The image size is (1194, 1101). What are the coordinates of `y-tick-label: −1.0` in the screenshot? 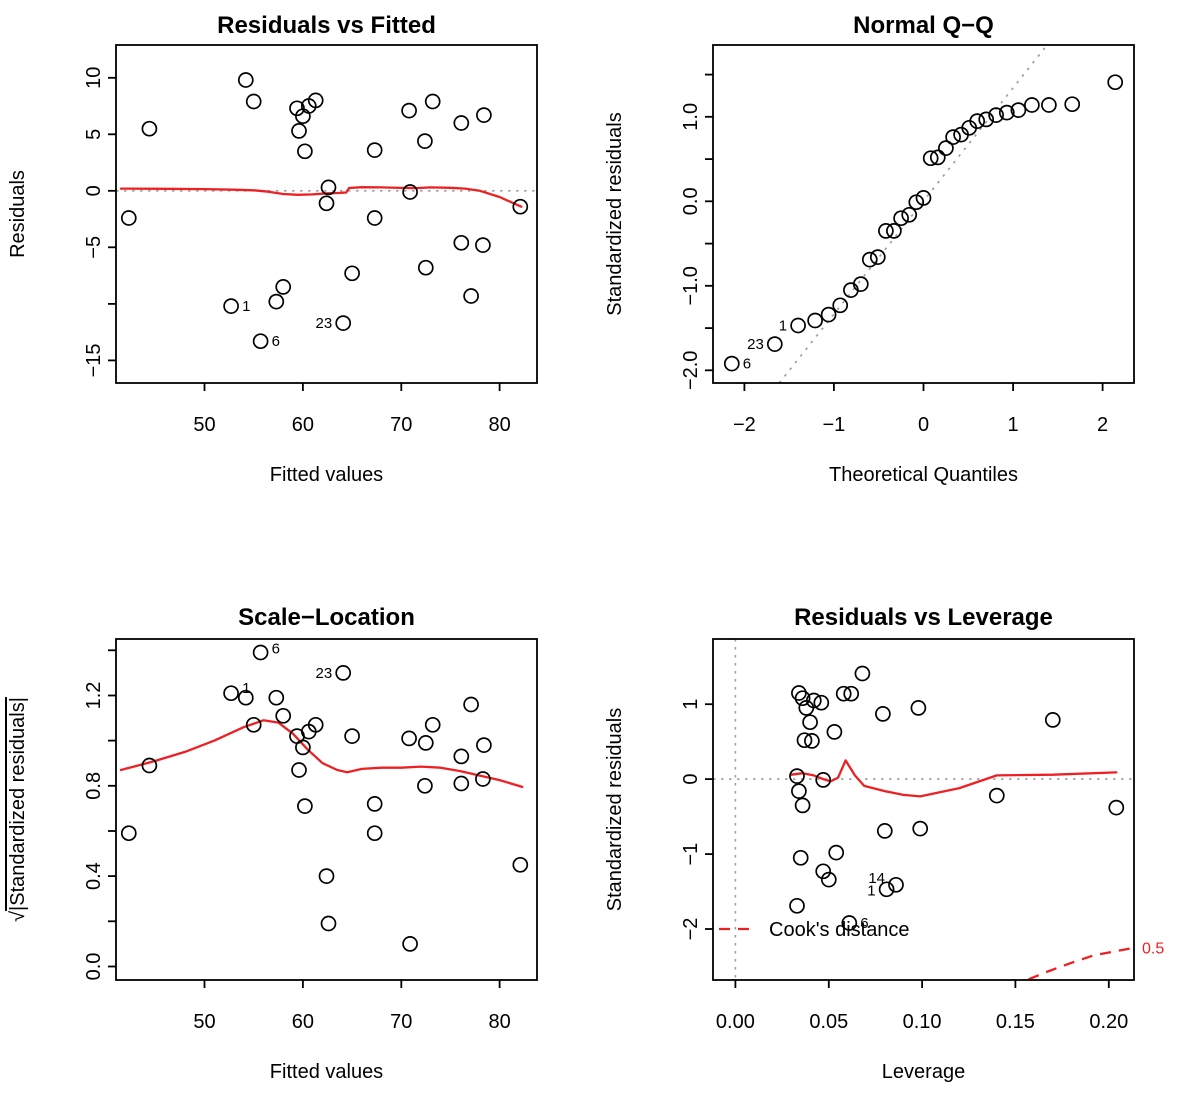 It's located at (691, 285).